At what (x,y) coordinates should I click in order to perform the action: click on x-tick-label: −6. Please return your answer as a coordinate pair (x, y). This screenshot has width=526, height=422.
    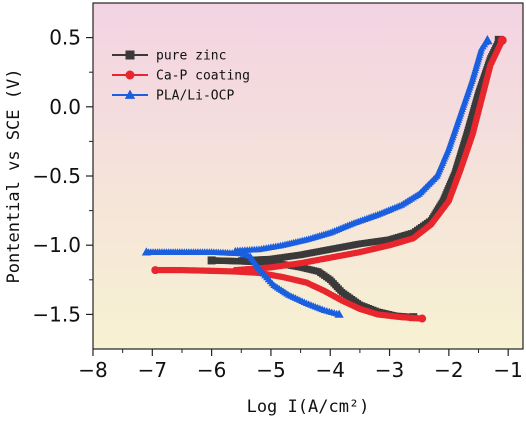
    Looking at the image, I should click on (211, 370).